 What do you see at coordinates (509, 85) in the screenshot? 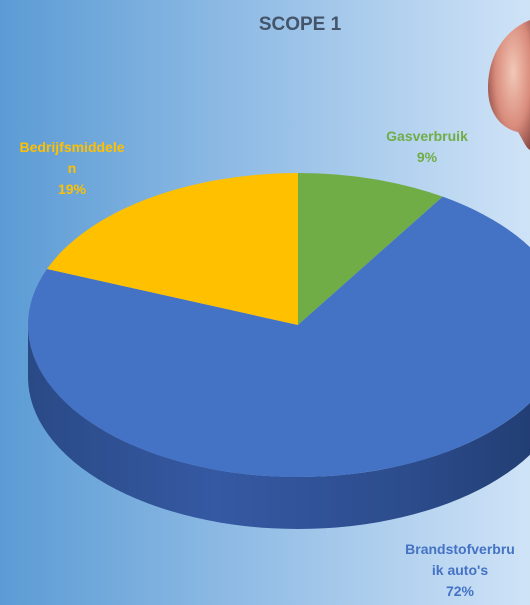
I see `decorative-object` at bounding box center [509, 85].